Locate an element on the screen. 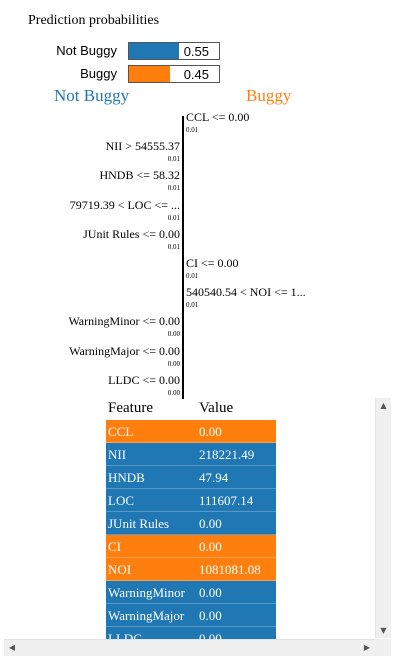 Image resolution: width=400 pixels, height=667 pixels. cell-value: 111607.14 is located at coordinates (226, 500).